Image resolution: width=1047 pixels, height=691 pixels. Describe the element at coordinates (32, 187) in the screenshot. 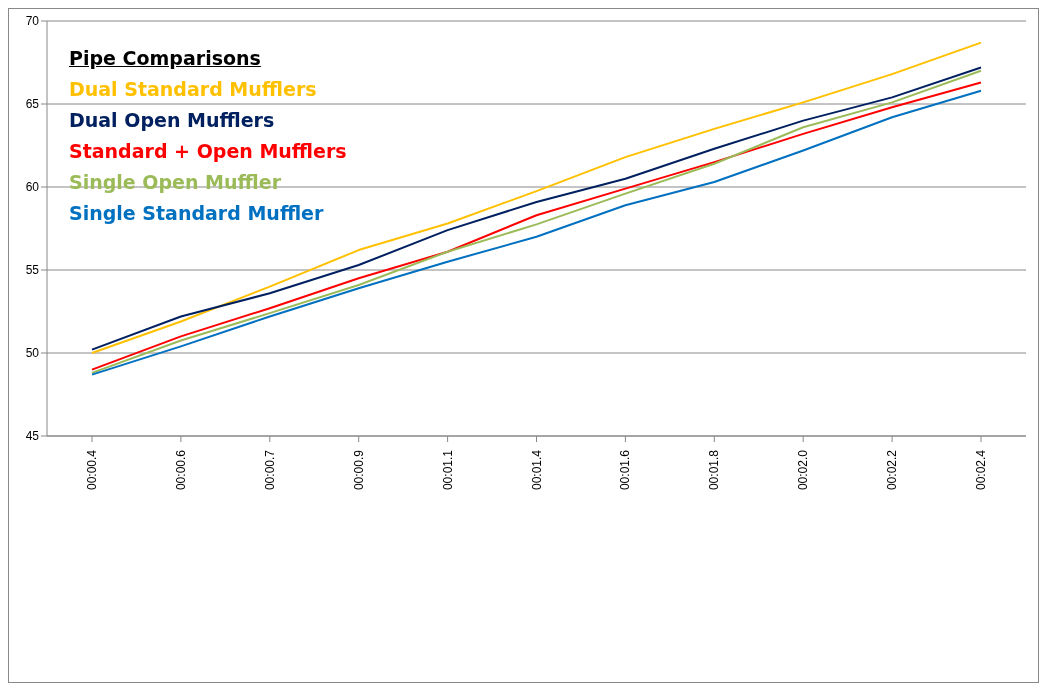

I see `y-tick-label: 60` at that location.